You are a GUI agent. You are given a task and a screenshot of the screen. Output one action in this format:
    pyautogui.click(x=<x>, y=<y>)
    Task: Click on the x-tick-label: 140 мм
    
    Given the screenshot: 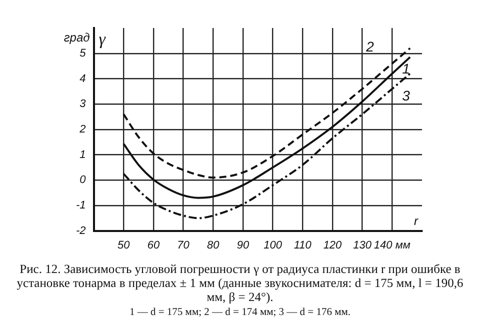 What is the action you would take?
    pyautogui.click(x=392, y=245)
    